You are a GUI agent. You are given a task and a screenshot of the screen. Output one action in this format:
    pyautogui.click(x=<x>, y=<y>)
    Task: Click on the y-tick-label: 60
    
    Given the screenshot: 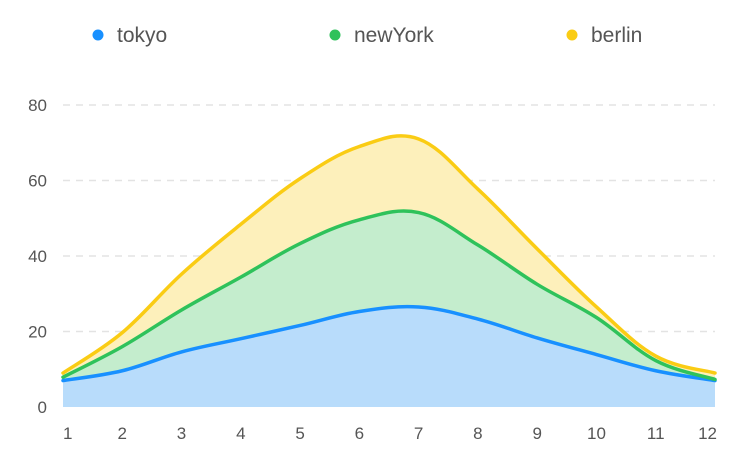 What is the action you would take?
    pyautogui.click(x=37, y=181)
    